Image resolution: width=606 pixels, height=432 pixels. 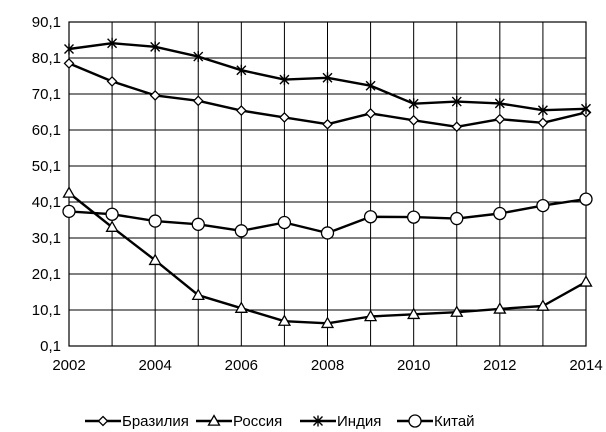 What do you see at coordinates (454, 421) in the screenshot?
I see `legend-label: Китай` at bounding box center [454, 421].